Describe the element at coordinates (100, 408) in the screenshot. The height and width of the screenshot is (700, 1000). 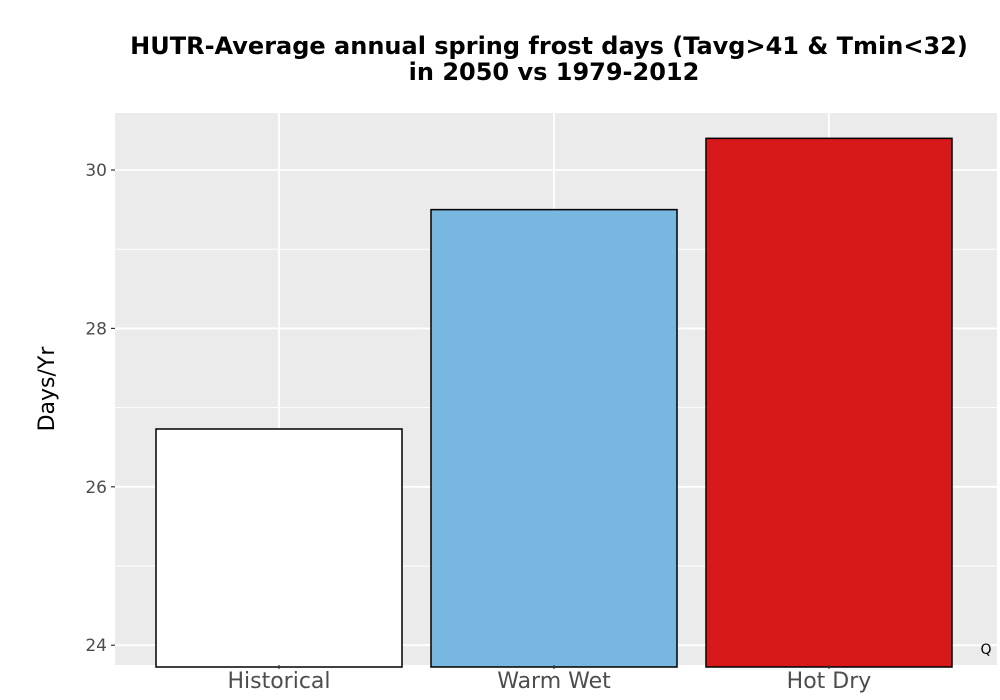
I see `y-axis: 24 26 28 30` at that location.